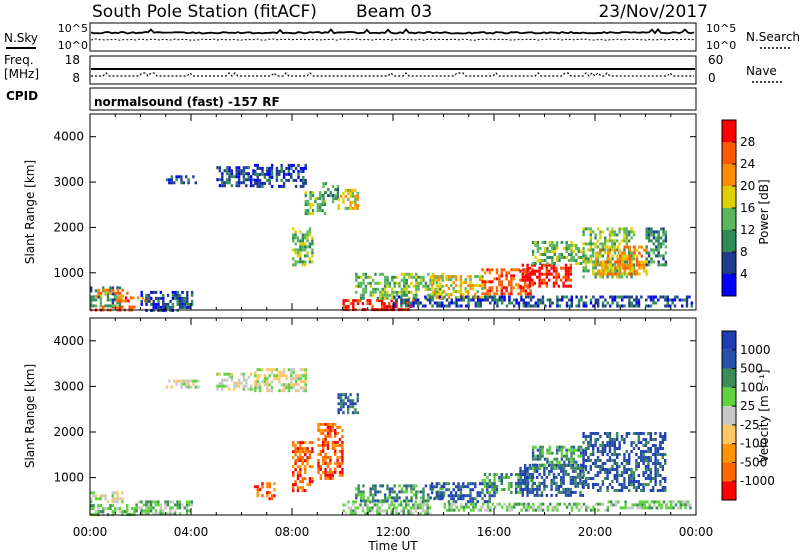 The height and width of the screenshot is (554, 800). What do you see at coordinates (181, 180) in the screenshot?
I see `power-region` at bounding box center [181, 180].